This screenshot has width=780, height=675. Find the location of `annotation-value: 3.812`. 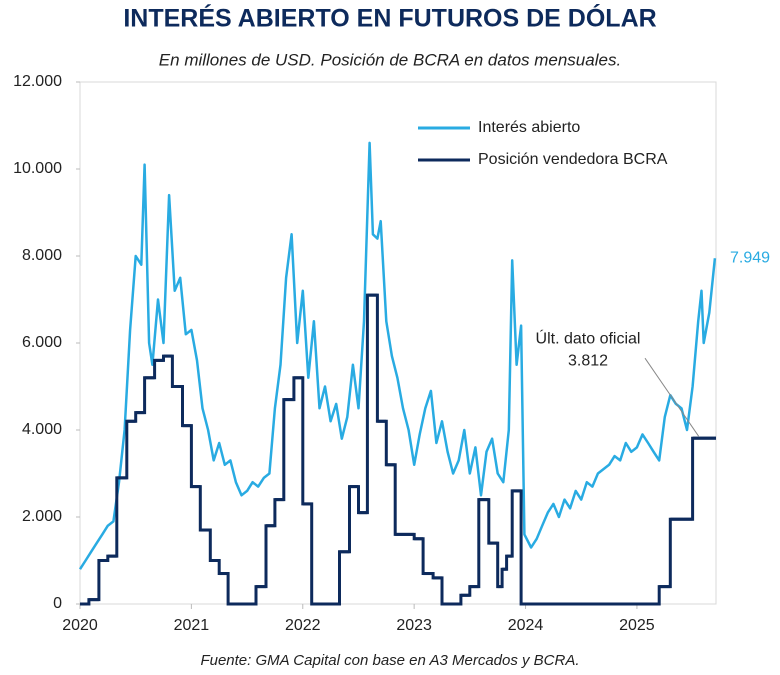

annotation-value: 3.812 is located at coordinates (588, 360).